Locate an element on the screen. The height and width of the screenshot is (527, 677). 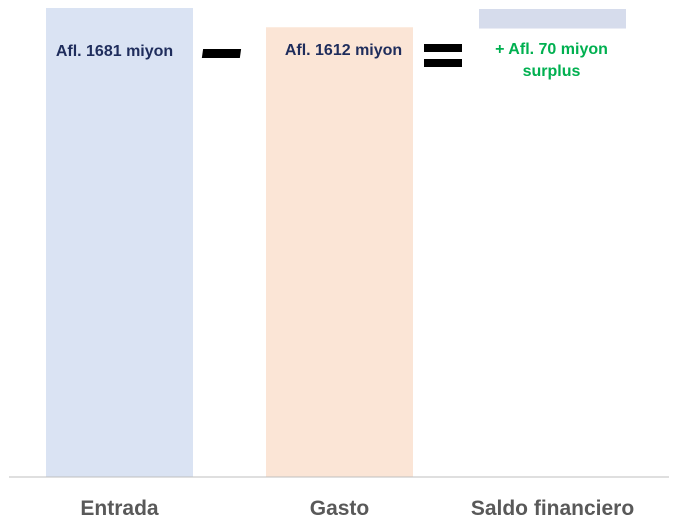
data-label-entrada: Afl. 1681 miyon is located at coordinates (114, 51).